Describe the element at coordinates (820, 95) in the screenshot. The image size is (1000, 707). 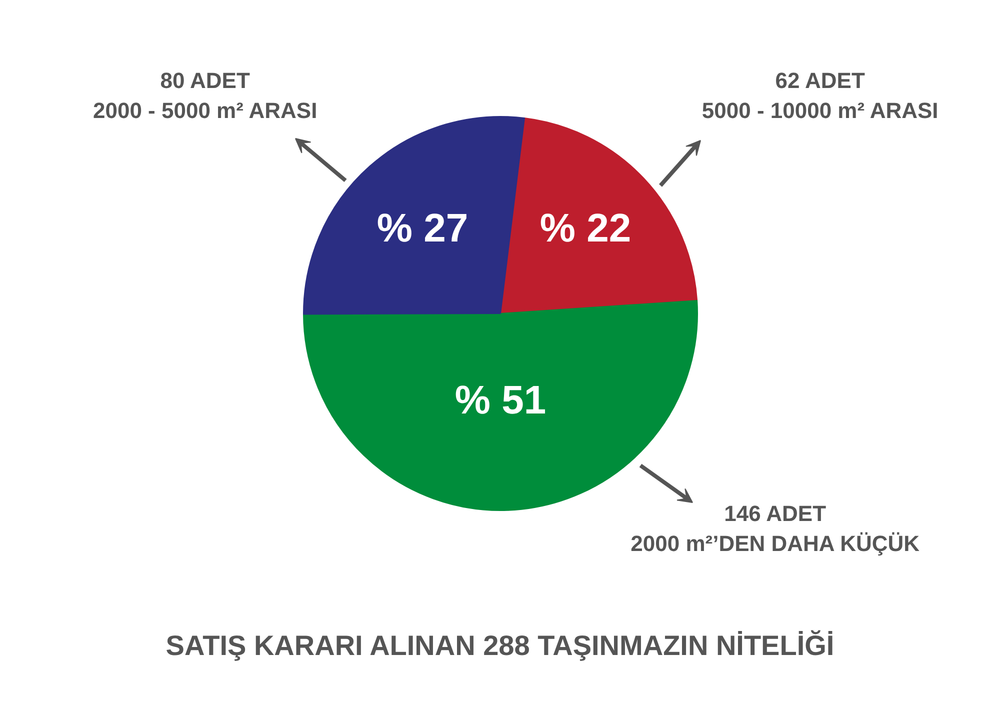
I see `slice-label: 62 ADET 5000 - 10000 m² ARASI` at that location.